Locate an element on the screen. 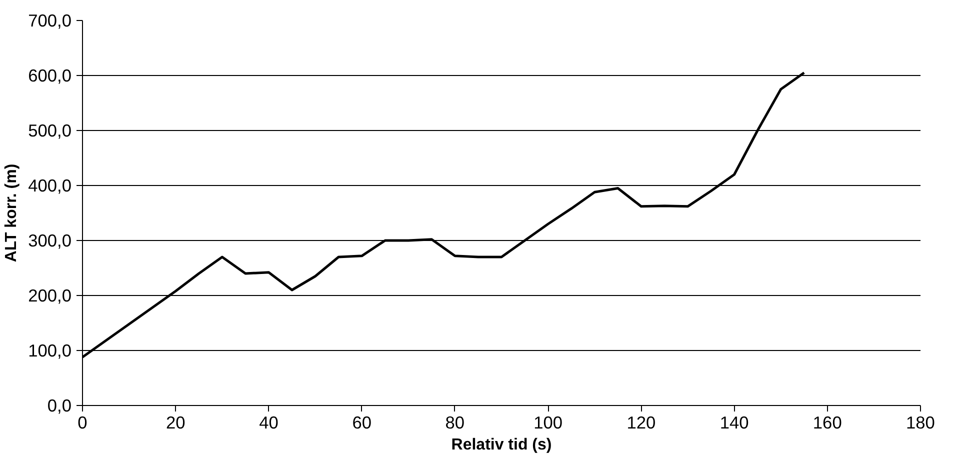  x-tick-label: 80 is located at coordinates (455, 422).